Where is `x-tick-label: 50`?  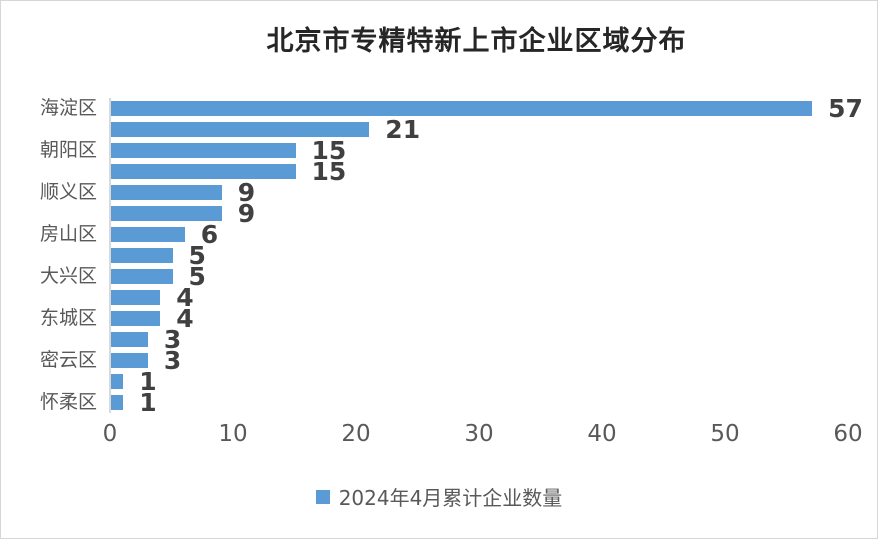 x-tick-label: 50 is located at coordinates (725, 434).